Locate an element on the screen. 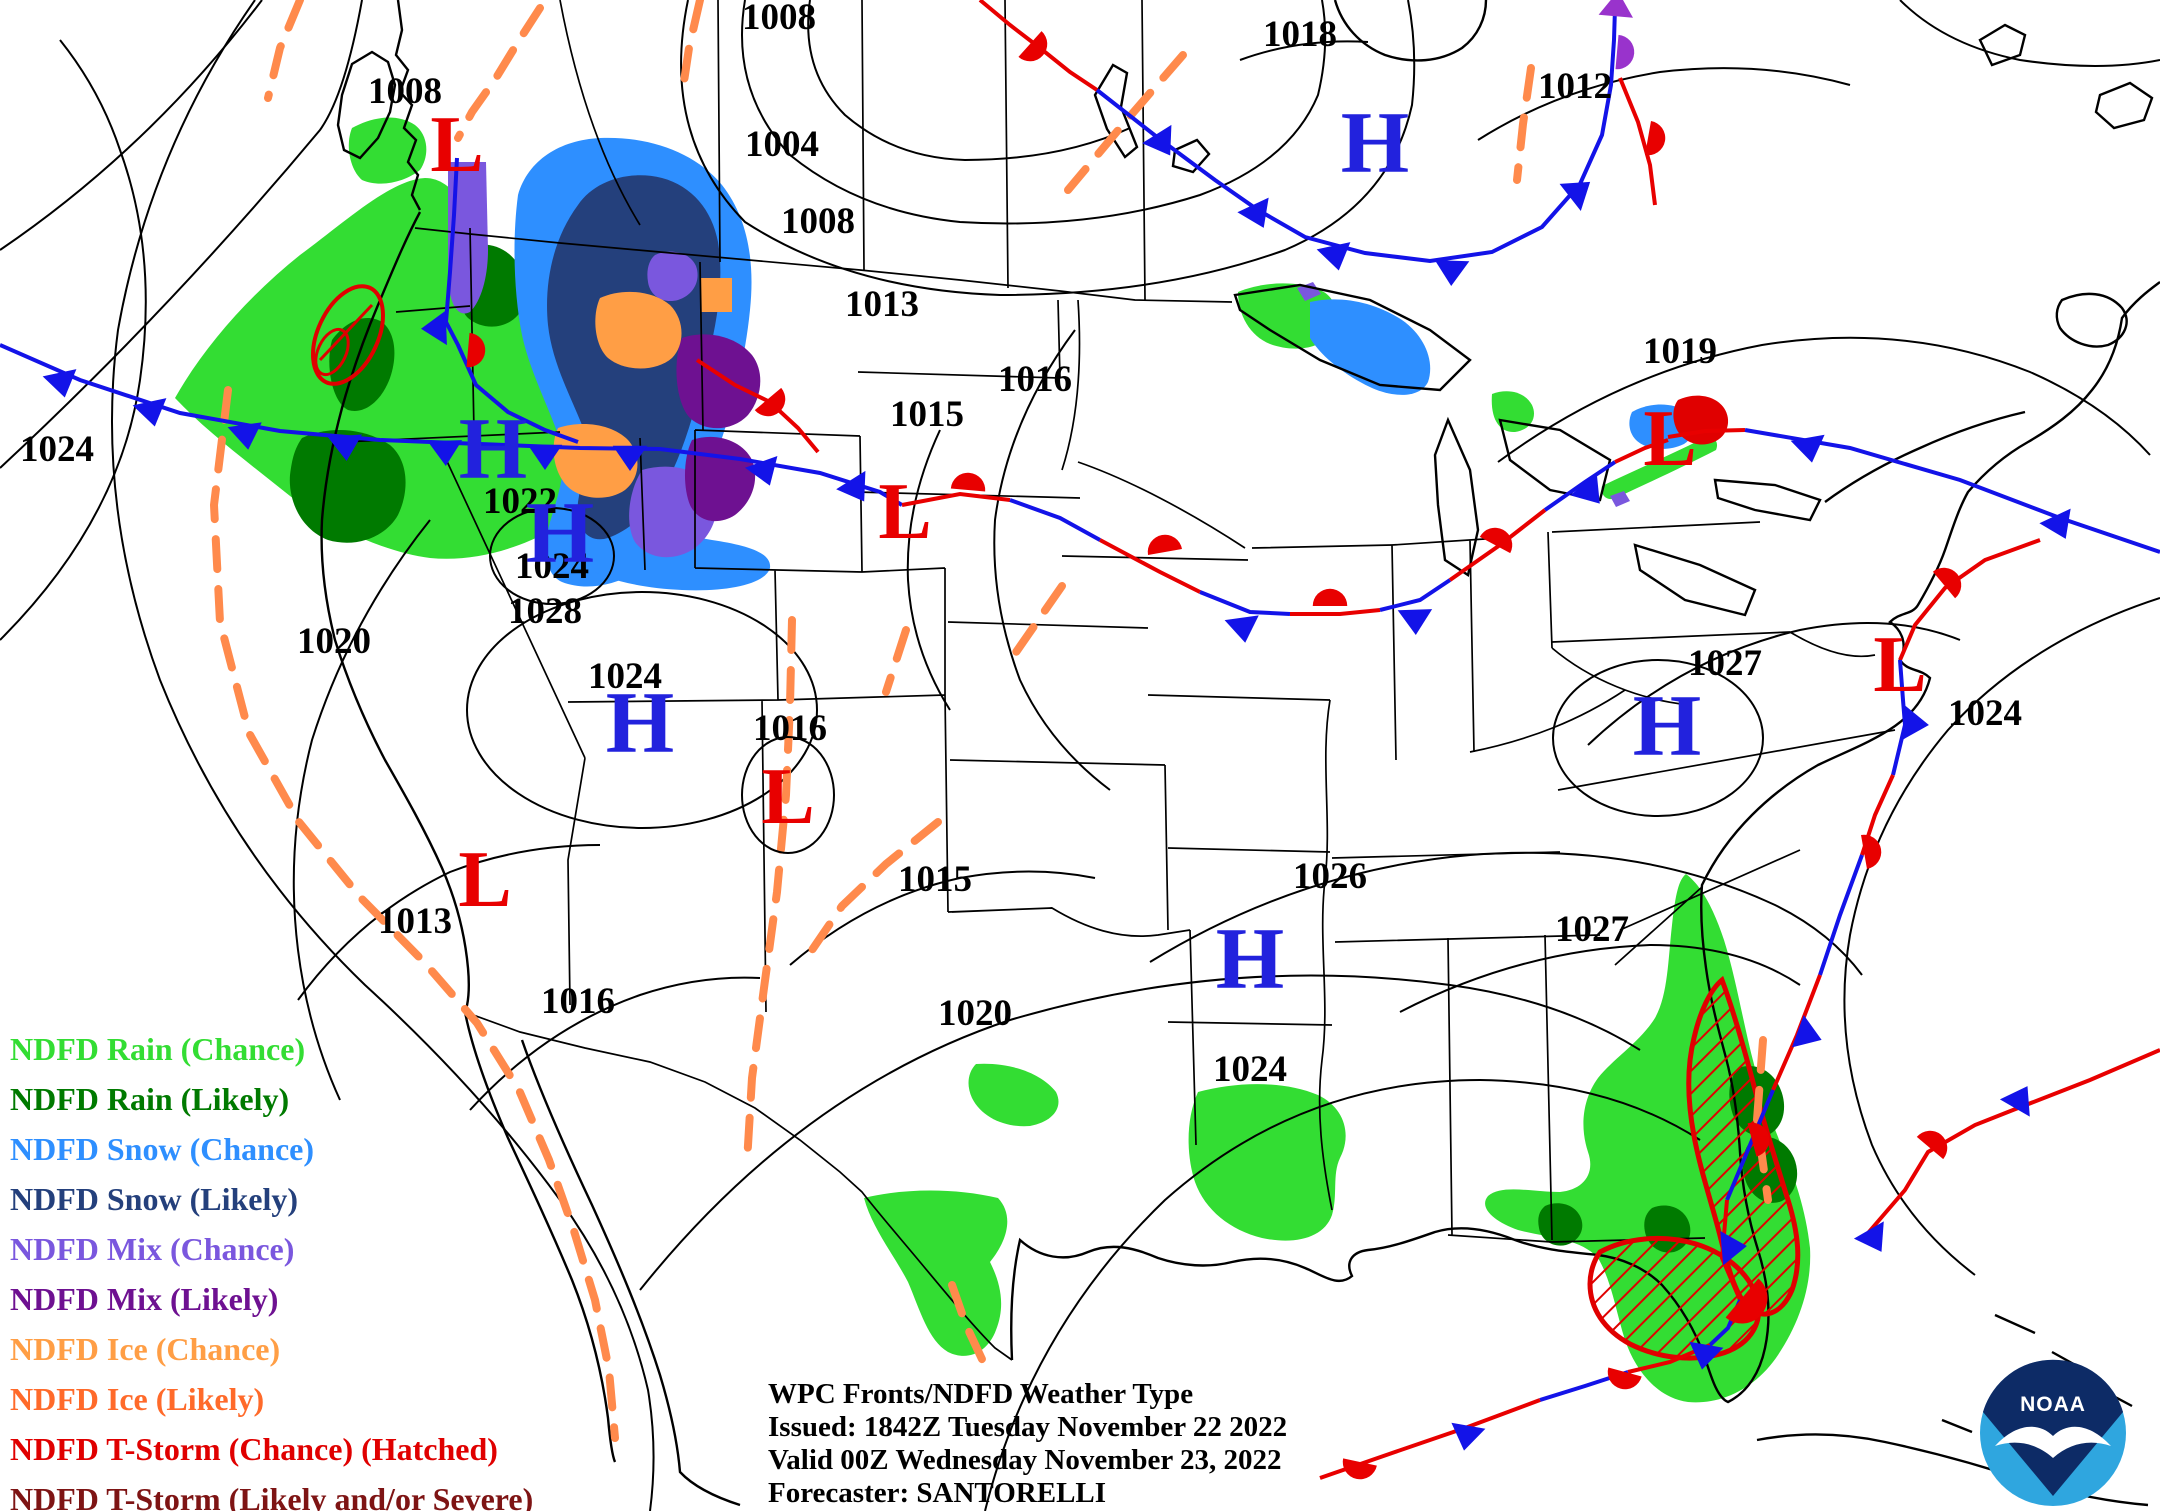  lake-huron is located at coordinates (1555, 460).